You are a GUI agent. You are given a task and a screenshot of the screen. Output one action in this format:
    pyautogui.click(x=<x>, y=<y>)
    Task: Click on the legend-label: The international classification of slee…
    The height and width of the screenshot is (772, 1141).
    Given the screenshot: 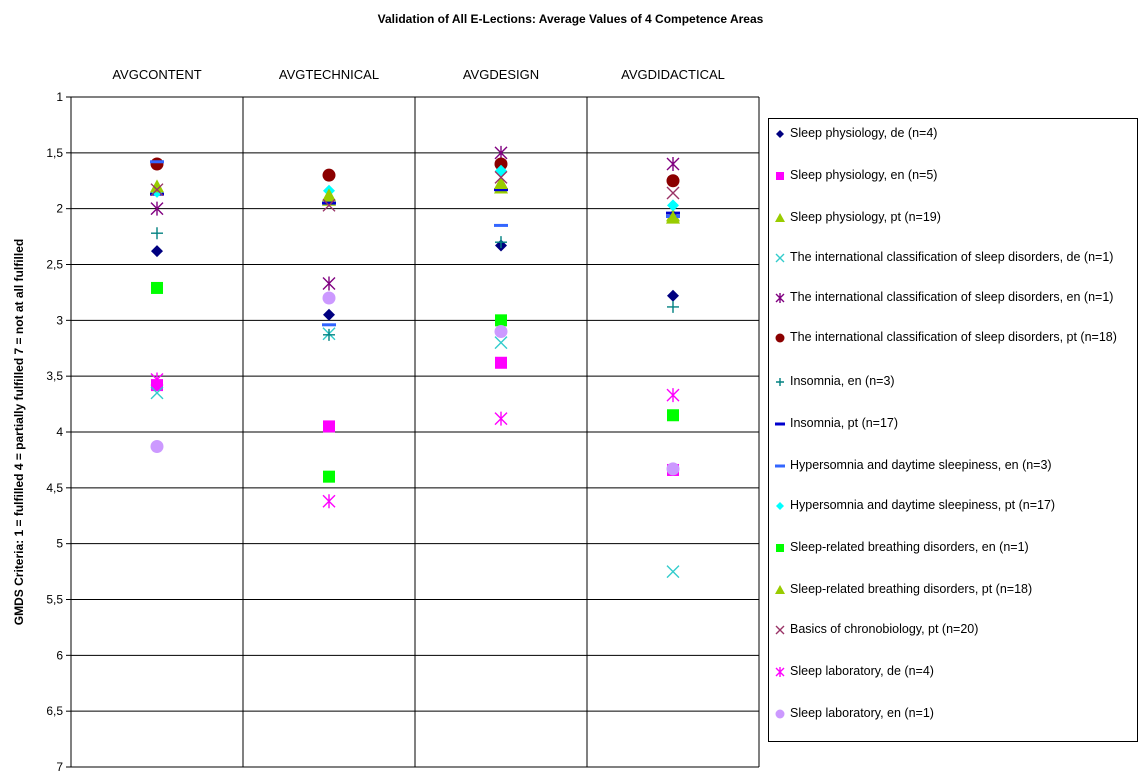 What is the action you would take?
    pyautogui.click(x=952, y=257)
    